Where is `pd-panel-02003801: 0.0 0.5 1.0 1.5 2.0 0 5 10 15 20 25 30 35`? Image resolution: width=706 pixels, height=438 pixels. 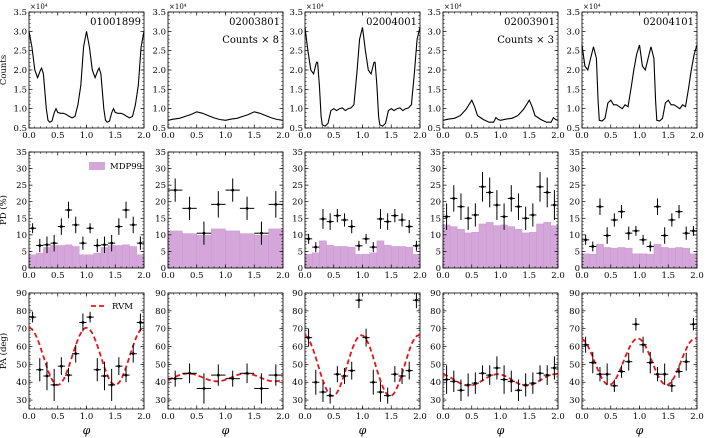
pd-panel-02003801: 0.0 0.5 1.0 1.5 2.0 0 5 10 15 20 25 30 35 is located at coordinates (222, 214).